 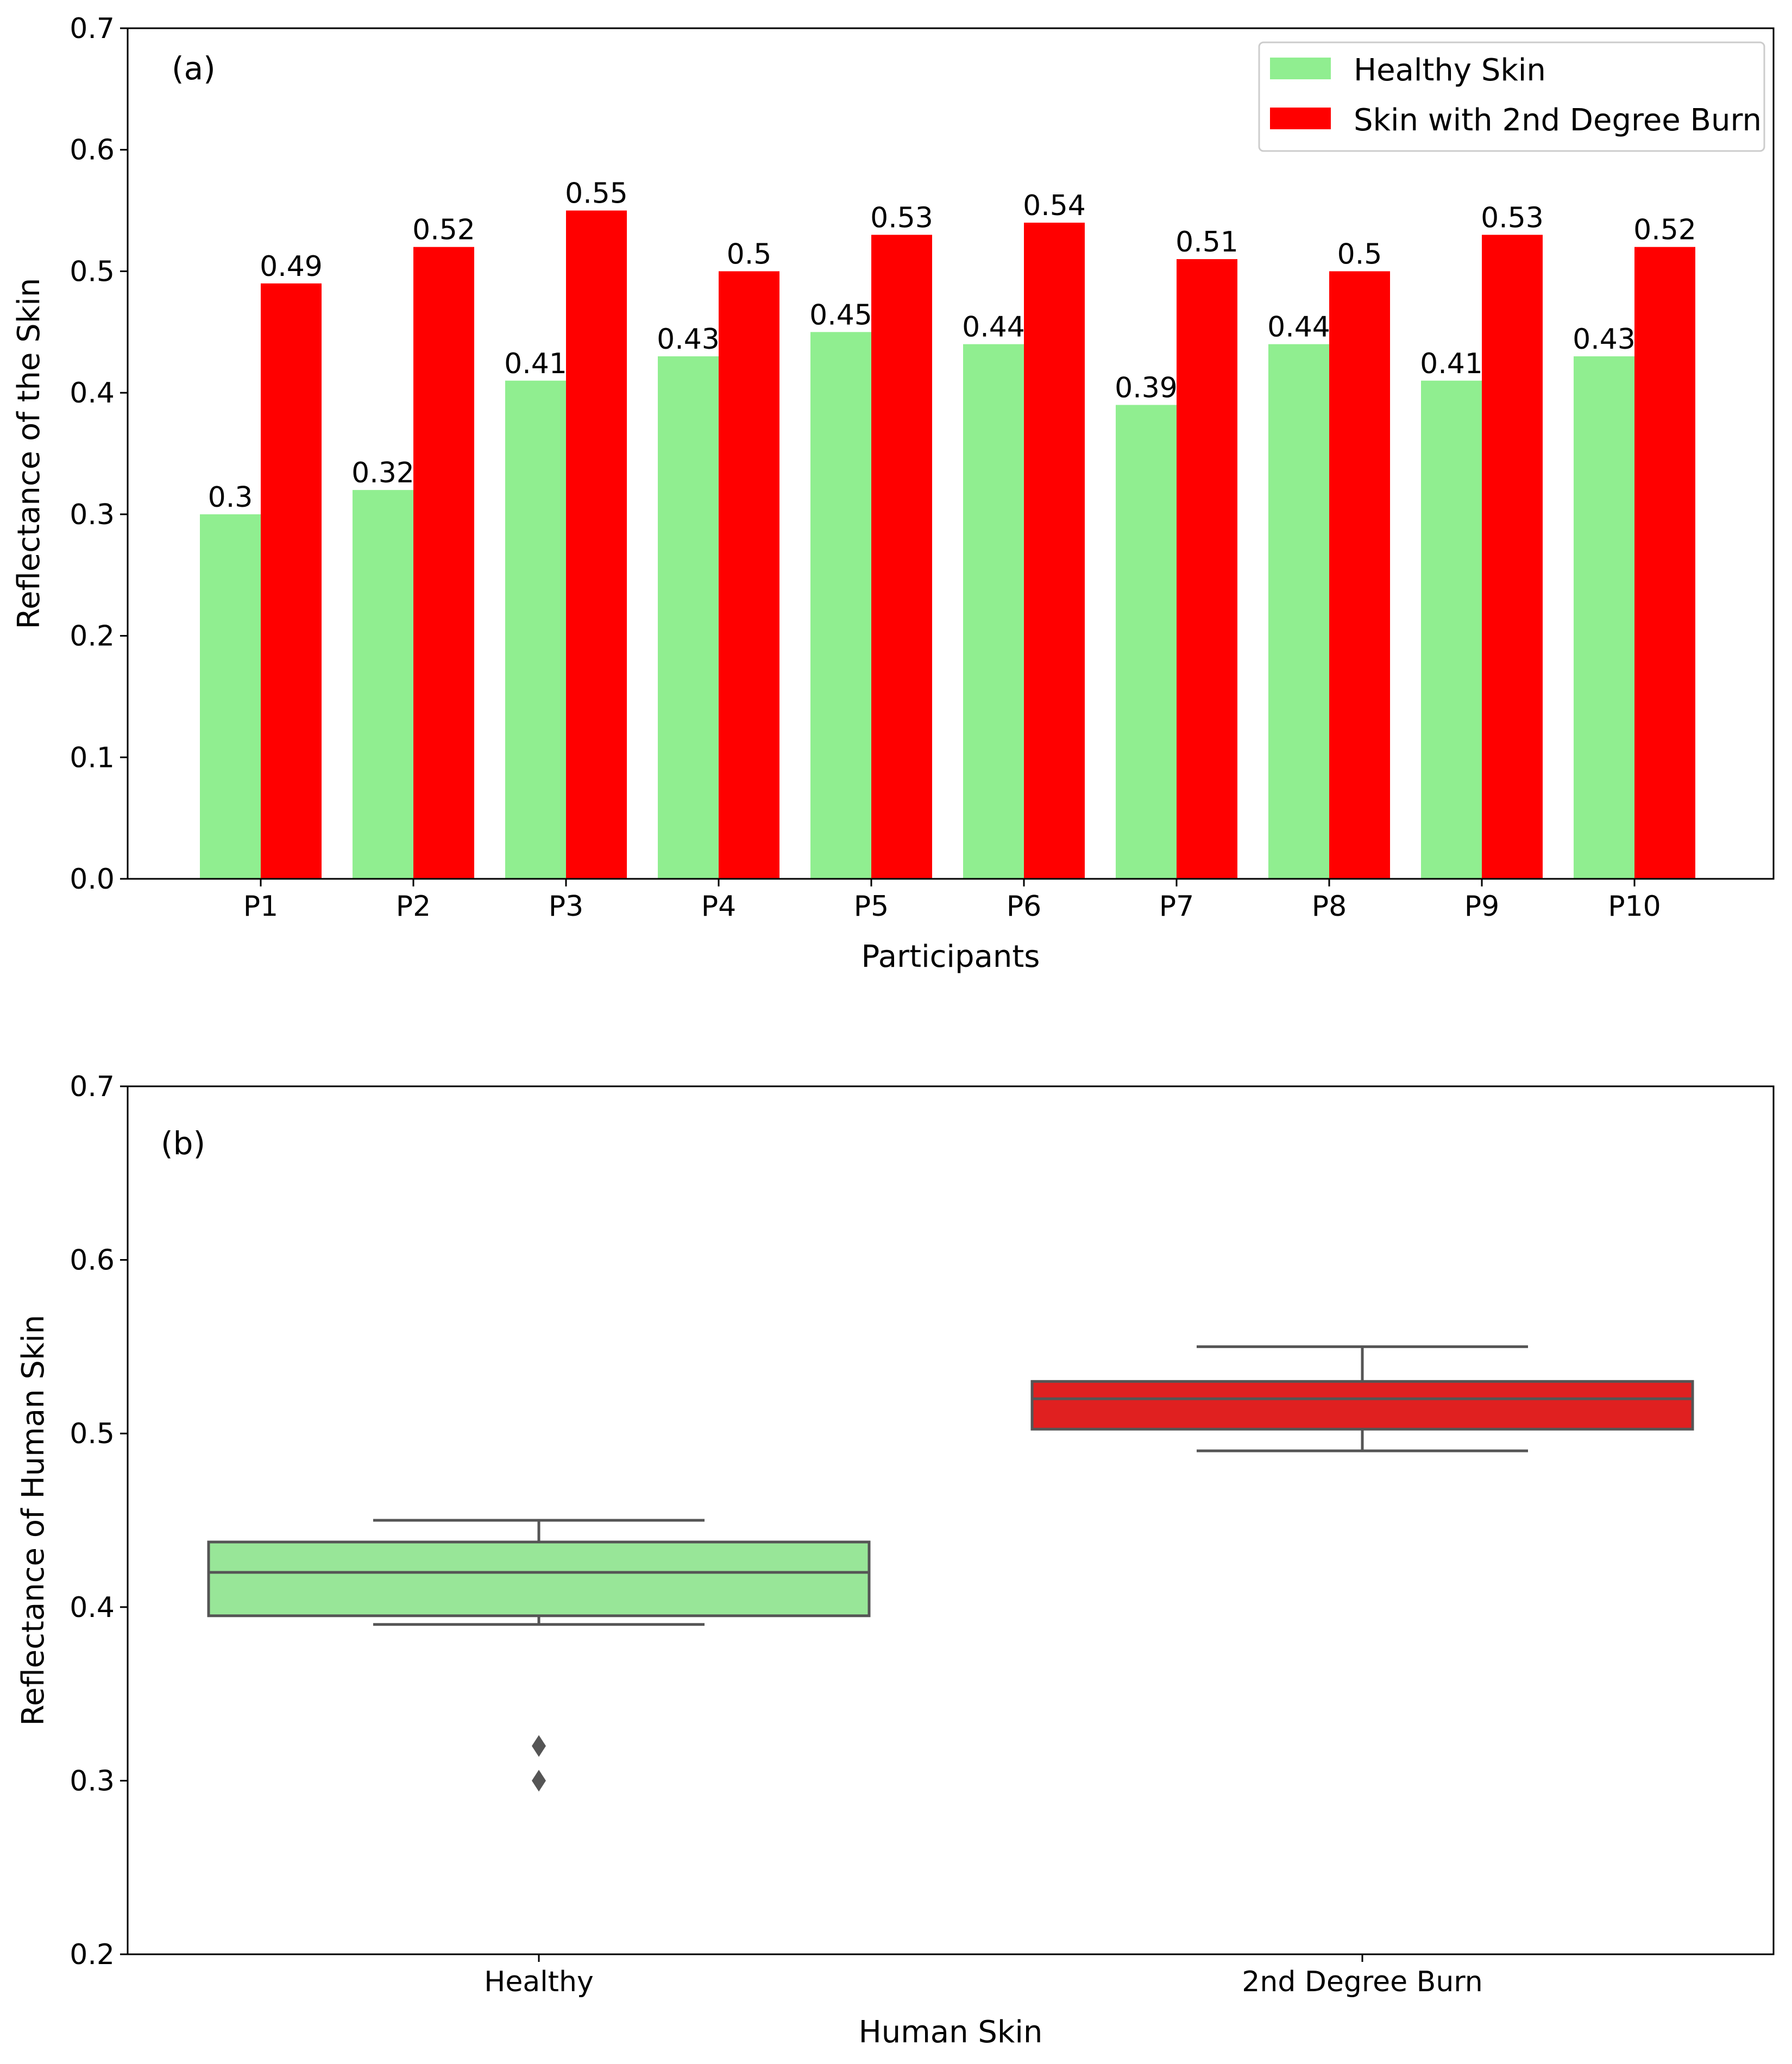 What do you see at coordinates (951, 956) in the screenshot?
I see `x-axis-label: Participants` at bounding box center [951, 956].